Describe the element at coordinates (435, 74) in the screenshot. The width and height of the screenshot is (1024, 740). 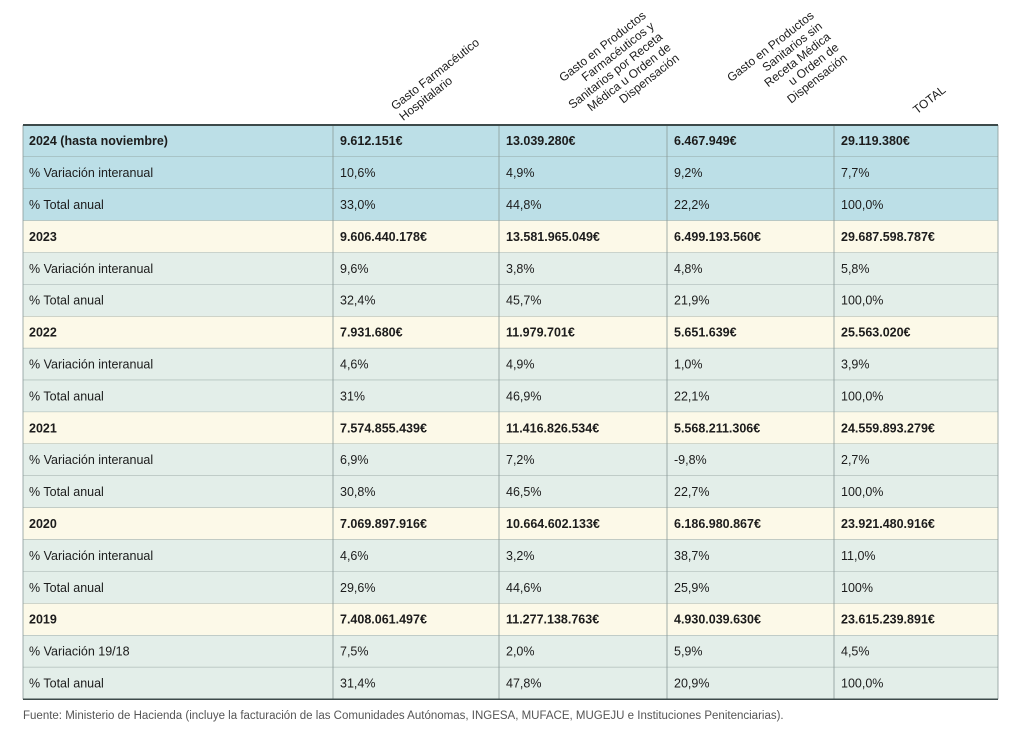
I see `column-header: Gasto Farmacéutico` at that location.